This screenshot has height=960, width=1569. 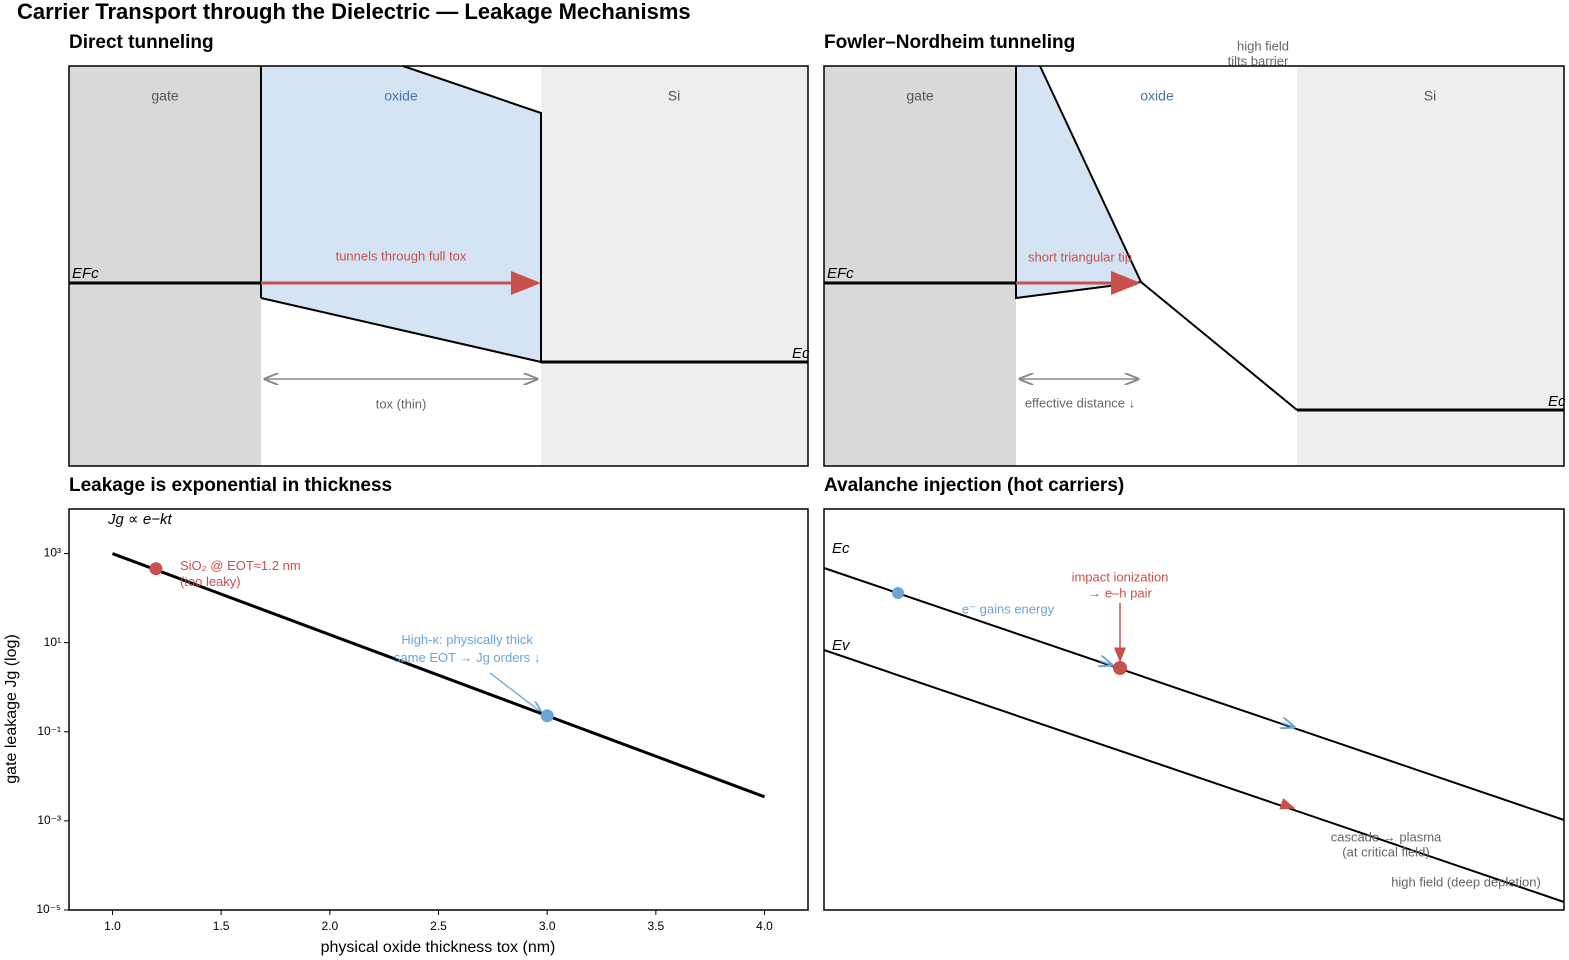 What do you see at coordinates (230, 485) in the screenshot?
I see `panel-title: Leakage is exponential in thickness` at bounding box center [230, 485].